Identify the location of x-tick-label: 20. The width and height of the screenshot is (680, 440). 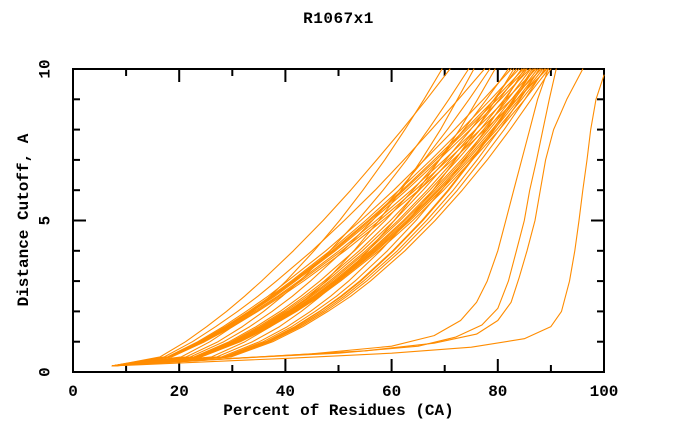
(179, 392).